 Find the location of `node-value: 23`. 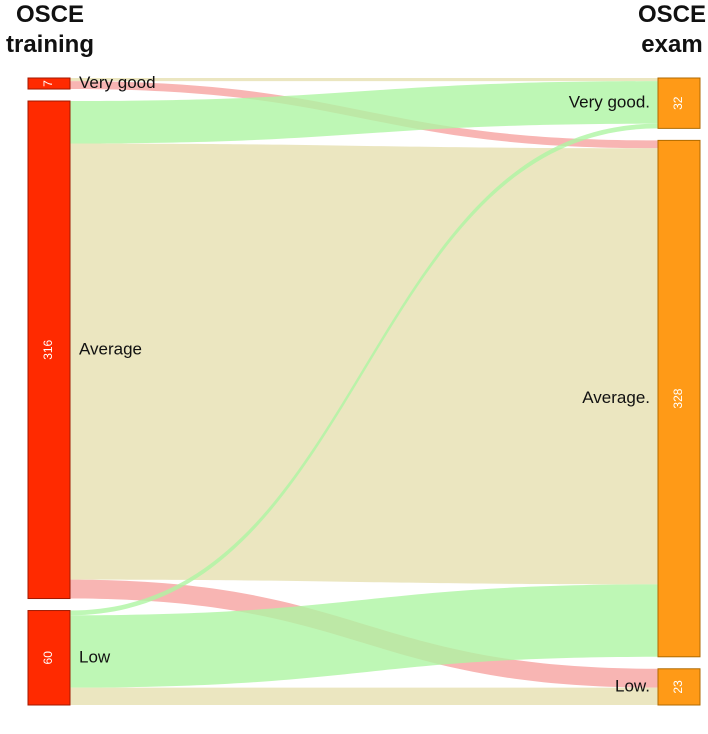

node-value: 23 is located at coordinates (678, 687).